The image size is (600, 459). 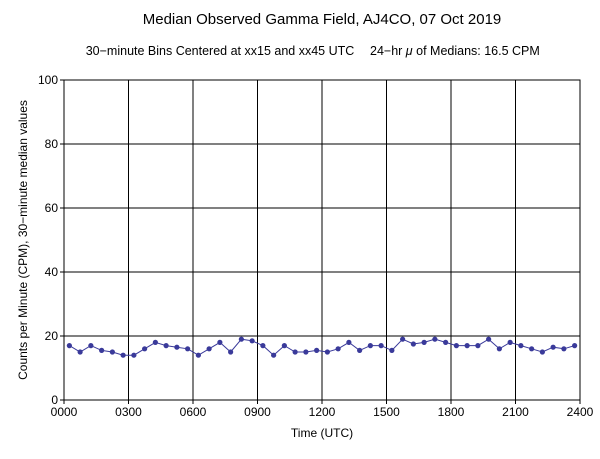 What do you see at coordinates (322, 433) in the screenshot?
I see `x-axis-label: Time (UTC)` at bounding box center [322, 433].